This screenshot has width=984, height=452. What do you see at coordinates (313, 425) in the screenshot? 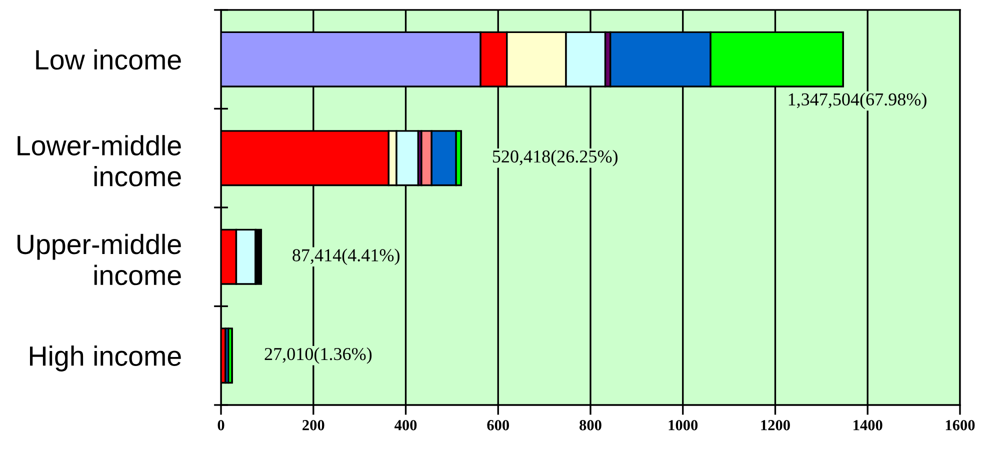
I see `x-tick-label: 200` at bounding box center [313, 425].